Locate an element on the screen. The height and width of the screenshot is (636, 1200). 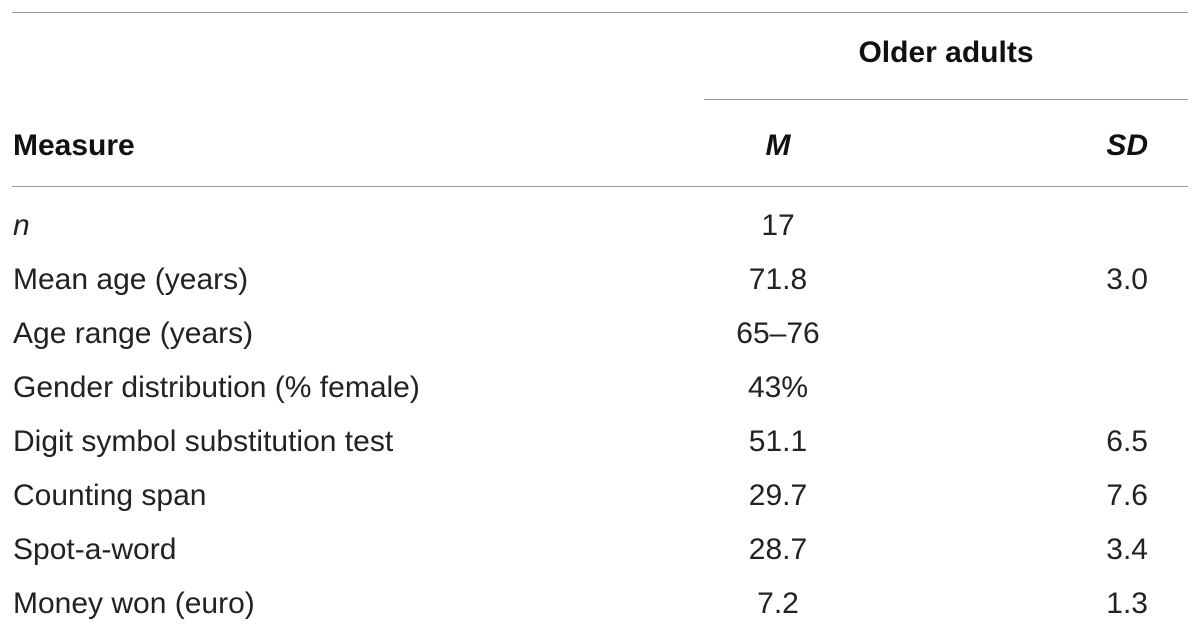
mean-value: 43% is located at coordinates (778, 387).